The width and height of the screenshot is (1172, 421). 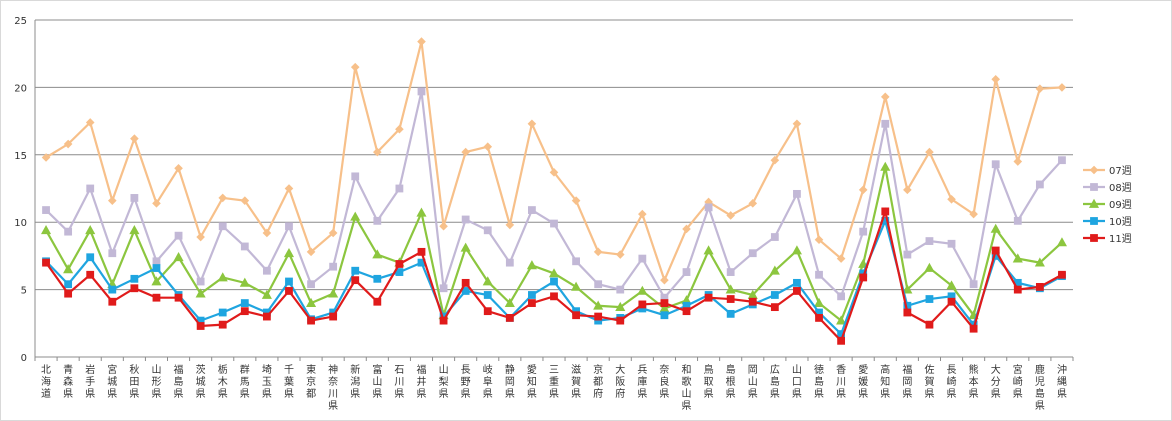 What do you see at coordinates (46, 382) in the screenshot?
I see `x-tick-label: 北海道` at bounding box center [46, 382].